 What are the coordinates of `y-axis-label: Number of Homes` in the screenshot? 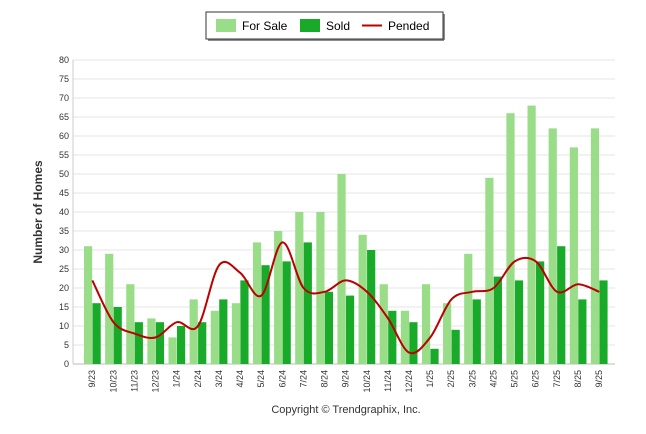 It's located at (38, 212).